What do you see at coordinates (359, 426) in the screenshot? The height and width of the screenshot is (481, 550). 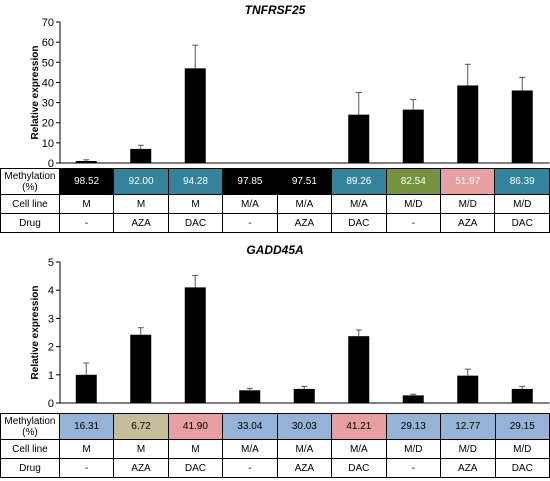 I see `methylation-cell: 41.21` at bounding box center [359, 426].